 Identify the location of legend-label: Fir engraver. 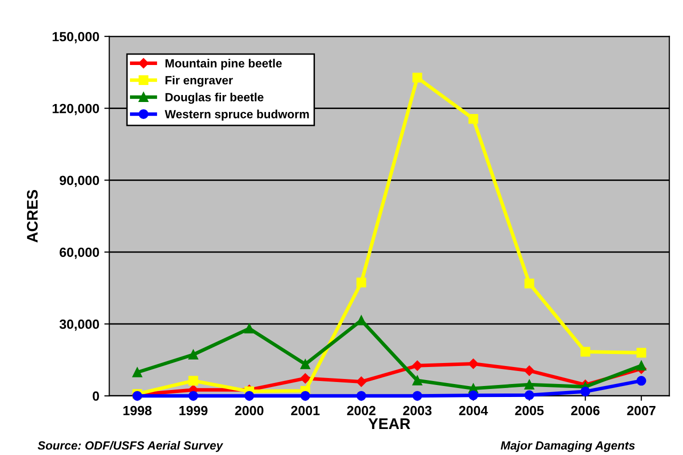
(199, 81).